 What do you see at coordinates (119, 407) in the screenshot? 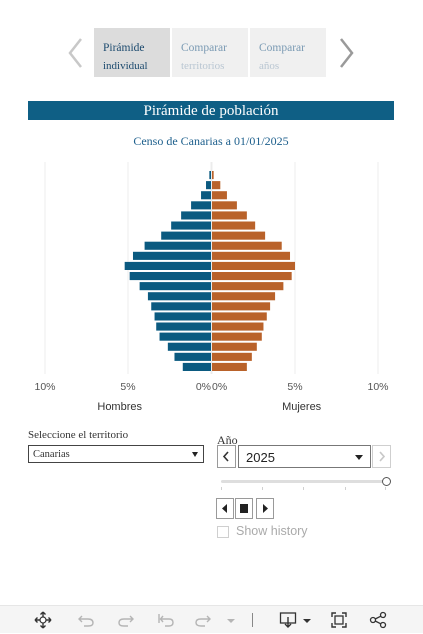
I see `axis-title-hombres: Hombres` at bounding box center [119, 407].